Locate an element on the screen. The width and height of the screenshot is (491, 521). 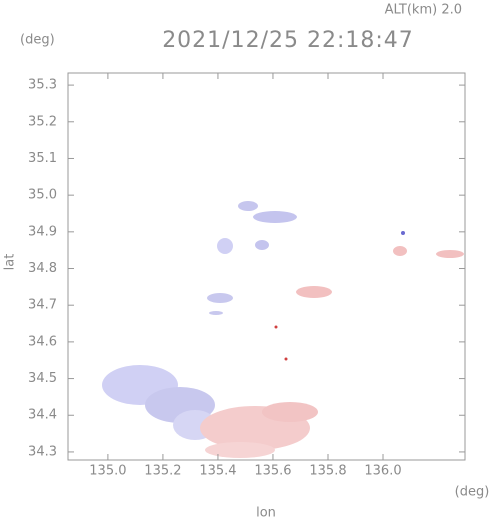
y-tick-label: 34.4 is located at coordinates (42, 415).